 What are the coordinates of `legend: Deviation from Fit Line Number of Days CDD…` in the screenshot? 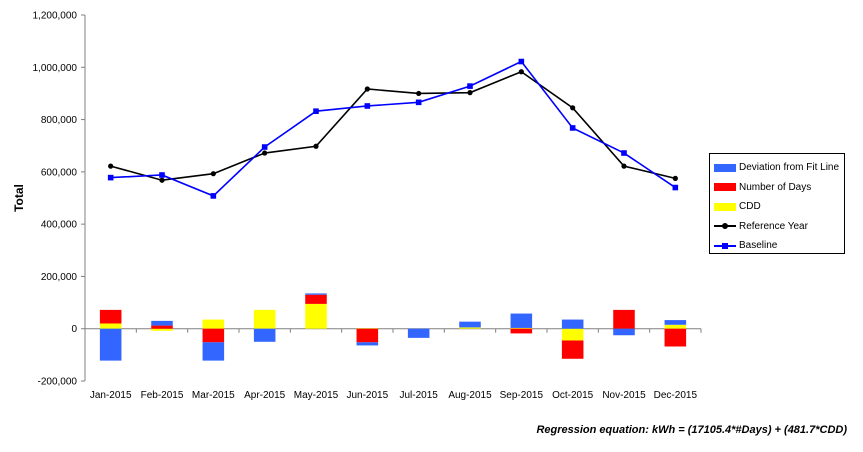 It's located at (777, 203).